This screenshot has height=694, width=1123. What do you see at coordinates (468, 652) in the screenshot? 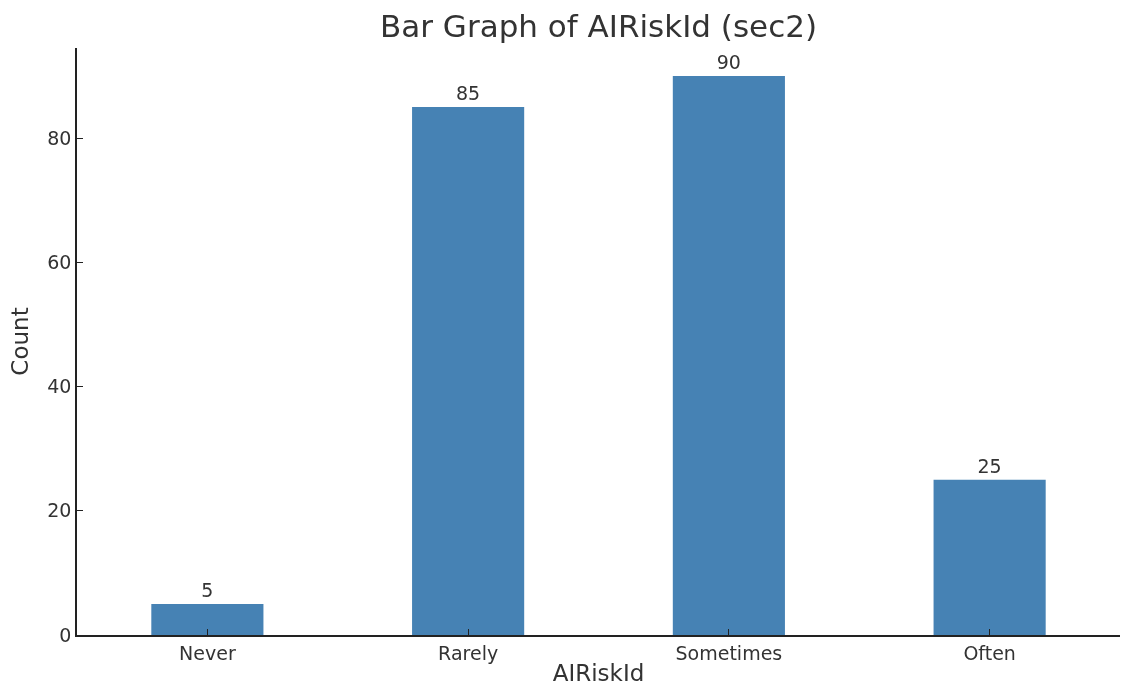
I see `x-tick-label: Rarely` at bounding box center [468, 652].